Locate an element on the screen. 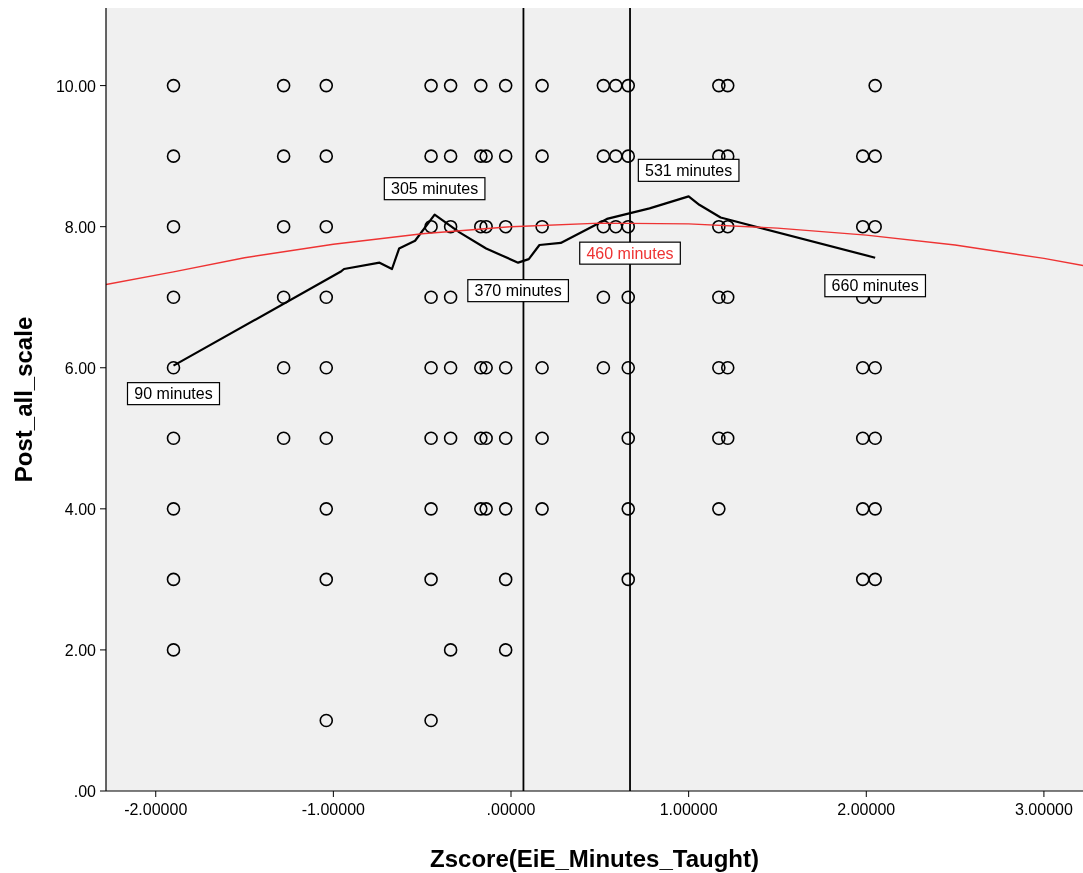 The width and height of the screenshot is (1083, 873). x-tick-label: -2.00000 is located at coordinates (156, 809).